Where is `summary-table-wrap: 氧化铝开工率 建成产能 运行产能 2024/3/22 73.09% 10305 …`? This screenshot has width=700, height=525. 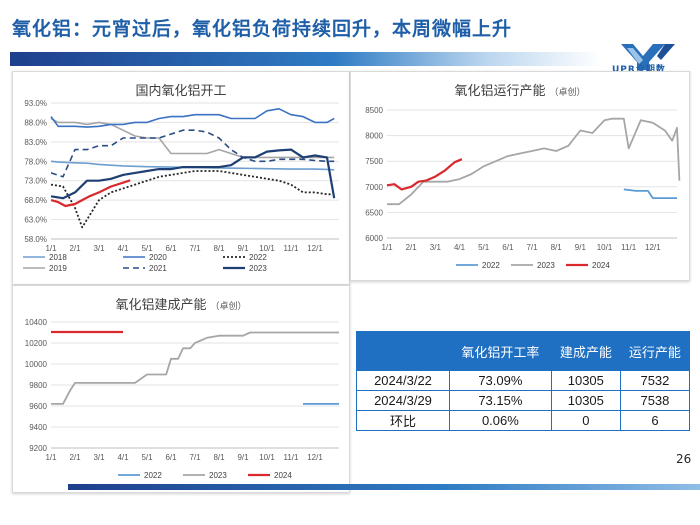 summary-table-wrap: 氧化铝开工率 建成产能 运行产能 2024/3/22 73.09% 10305 … is located at coordinates (523, 381).